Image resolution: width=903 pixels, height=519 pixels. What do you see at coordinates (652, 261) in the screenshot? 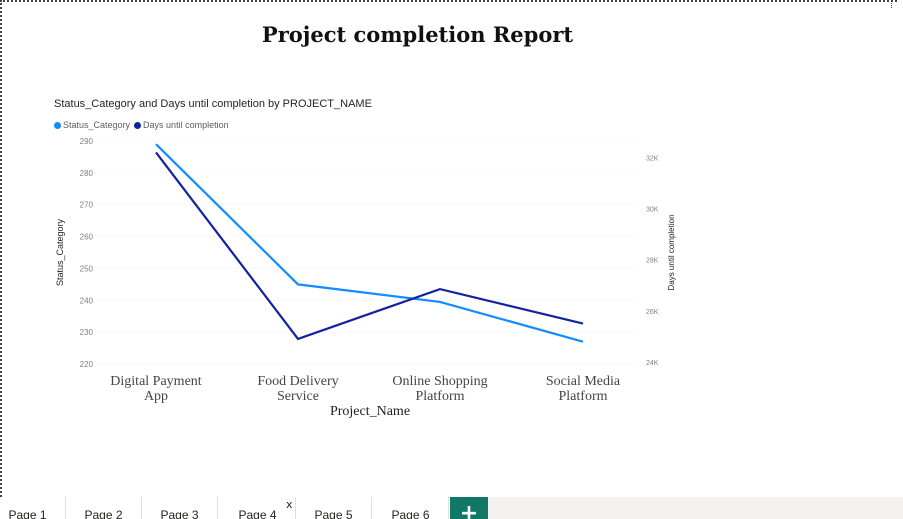
I see `y-right-tick-label: 28K` at bounding box center [652, 261].